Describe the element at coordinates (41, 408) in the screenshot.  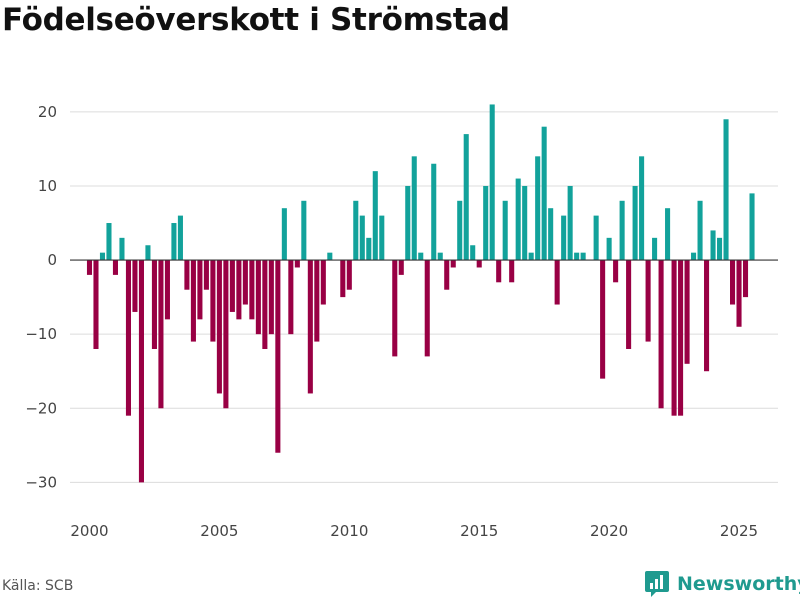
I see `y-tick-label: −20` at that location.